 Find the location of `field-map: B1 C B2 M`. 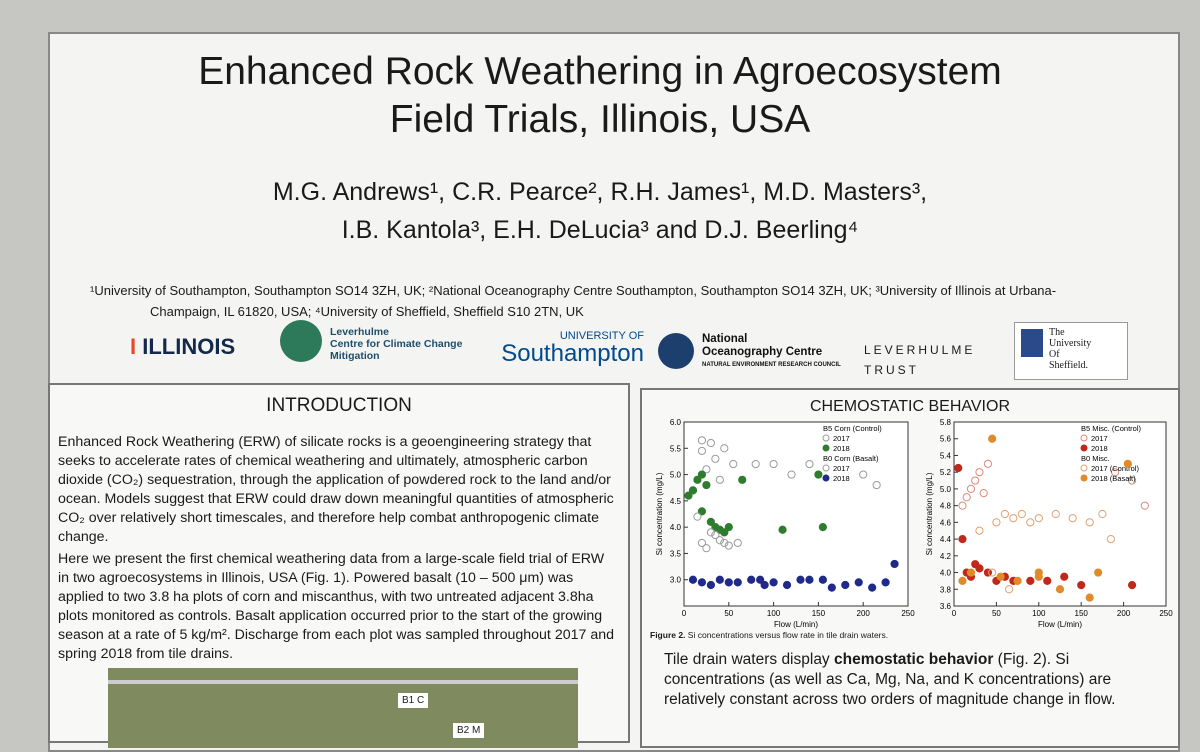

field-map: B1 C B2 M is located at coordinates (343, 708).